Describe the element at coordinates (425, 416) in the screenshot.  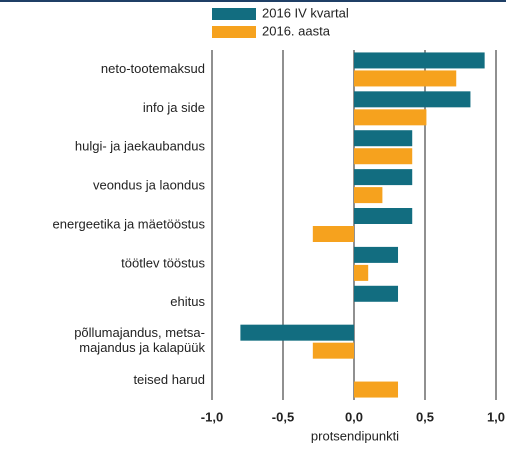
I see `x-tick-label: 0,5` at that location.